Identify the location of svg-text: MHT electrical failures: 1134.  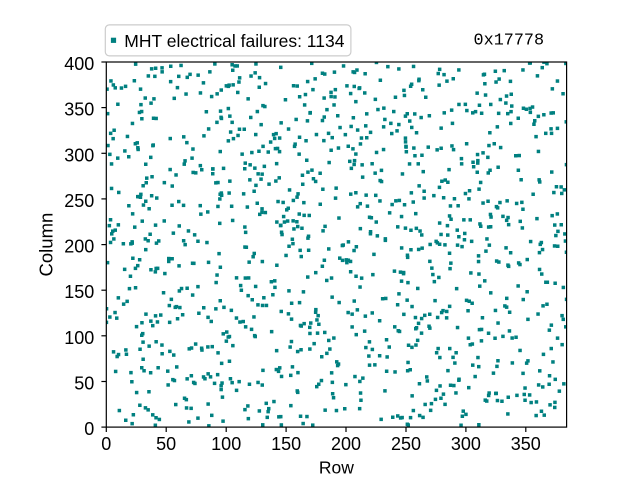
(234, 41).